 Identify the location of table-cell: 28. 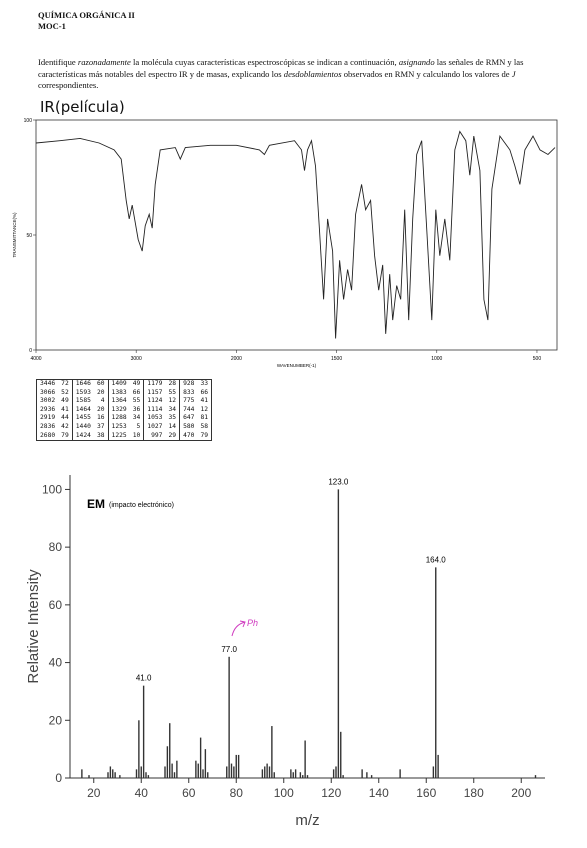
(173, 384).